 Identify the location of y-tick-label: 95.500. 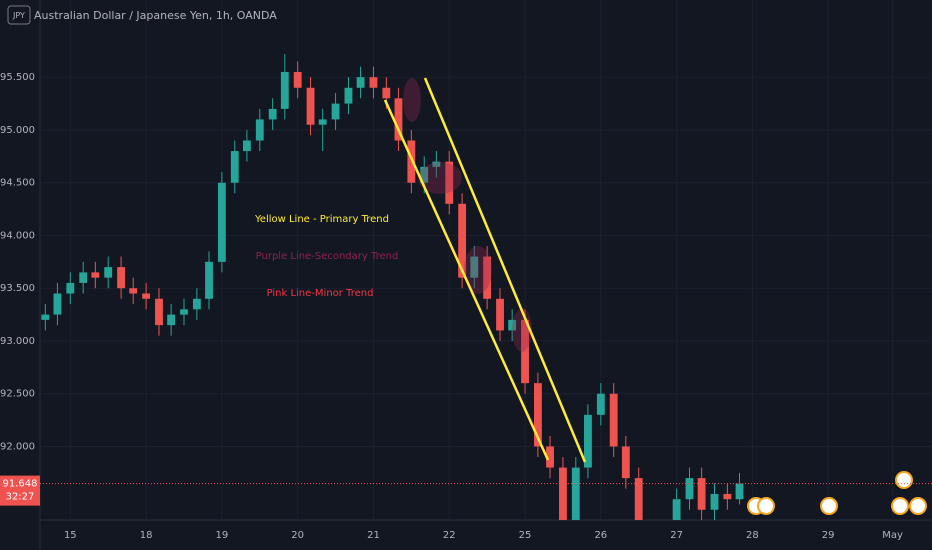
(17, 77).